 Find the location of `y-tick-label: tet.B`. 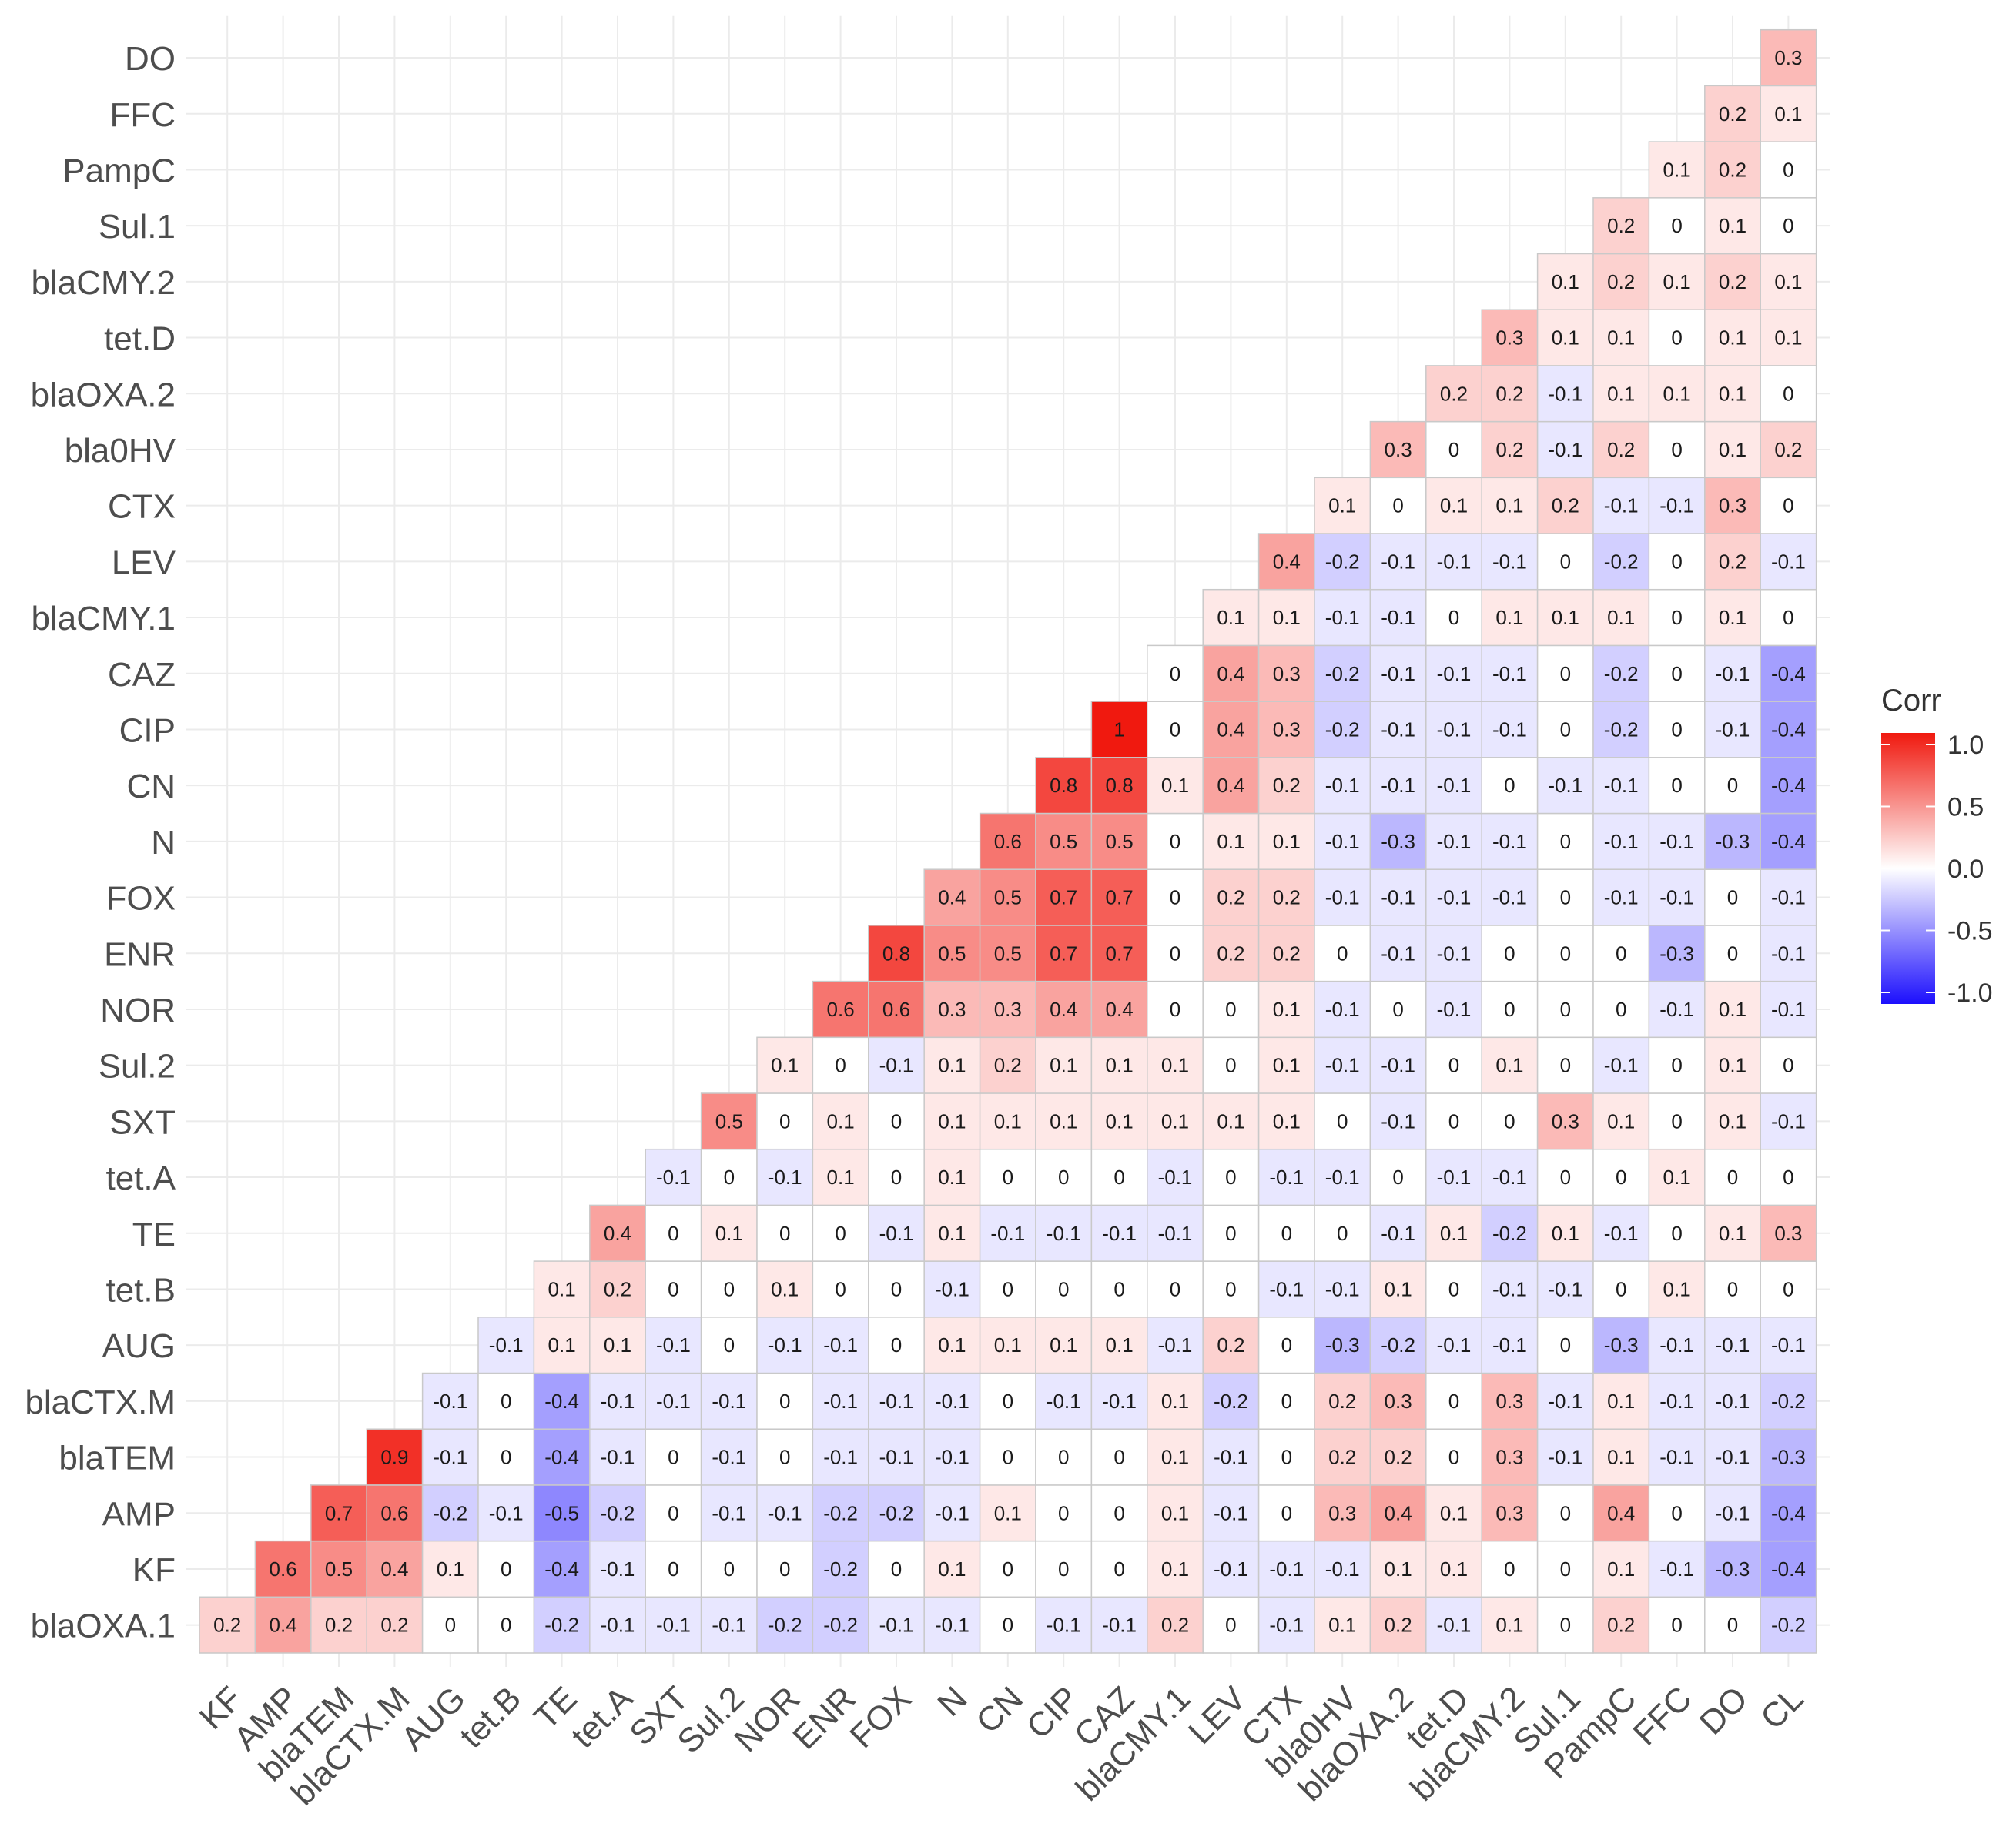

y-tick-label: tet.B is located at coordinates (141, 1290).